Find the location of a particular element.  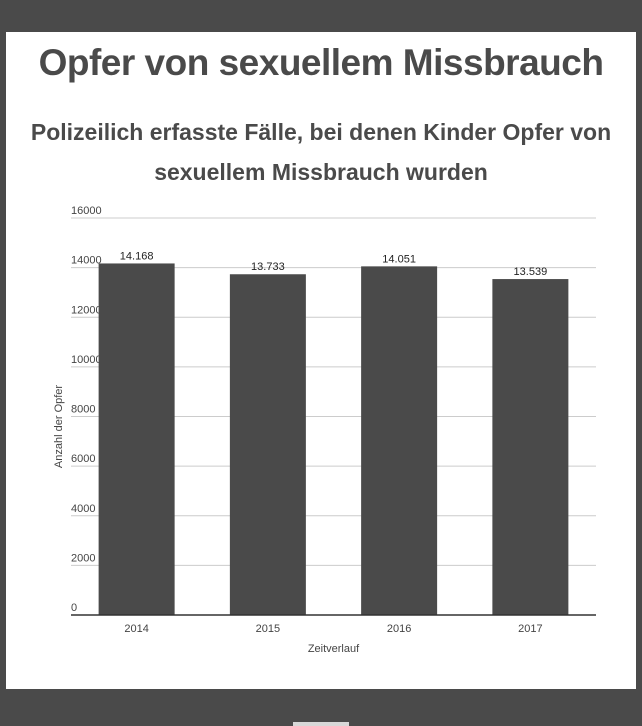

data-label: 14.051 is located at coordinates (399, 259).